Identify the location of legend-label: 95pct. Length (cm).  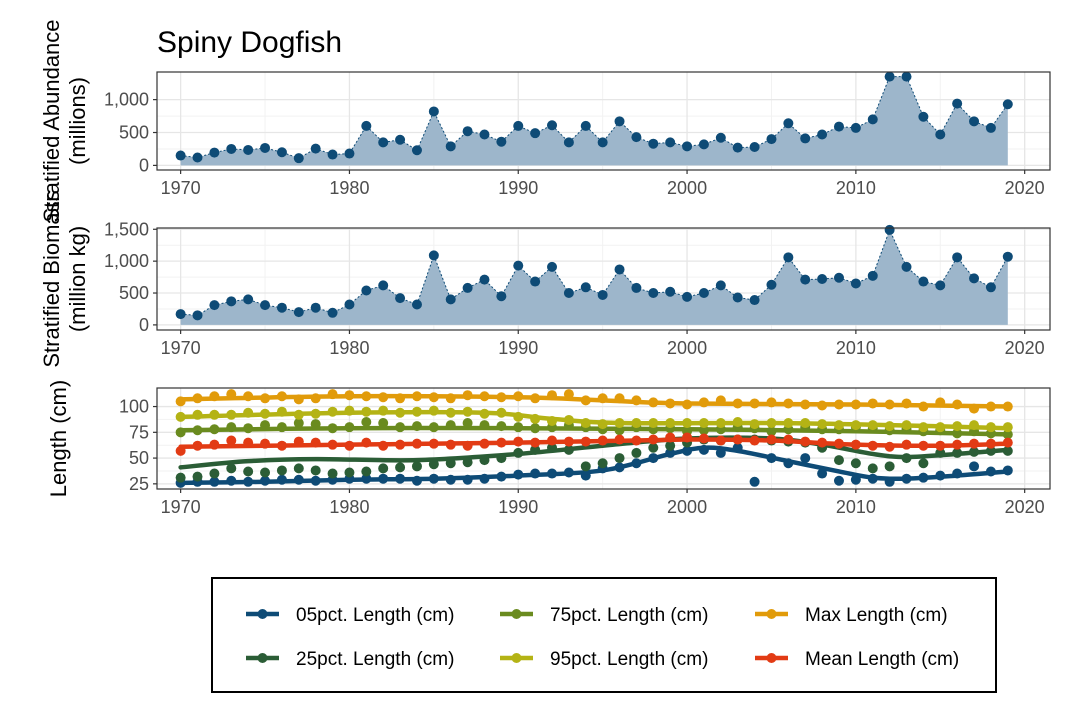
(629, 659).